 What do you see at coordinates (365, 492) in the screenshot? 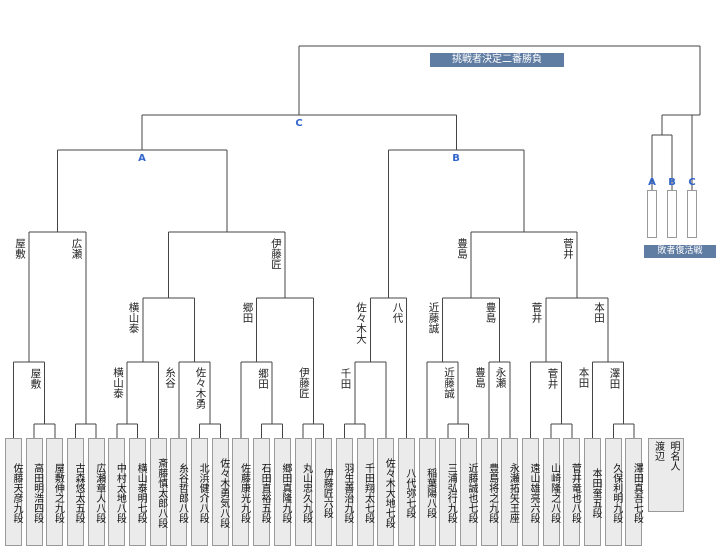
I see `player-box: 千田翔太七段` at bounding box center [365, 492].